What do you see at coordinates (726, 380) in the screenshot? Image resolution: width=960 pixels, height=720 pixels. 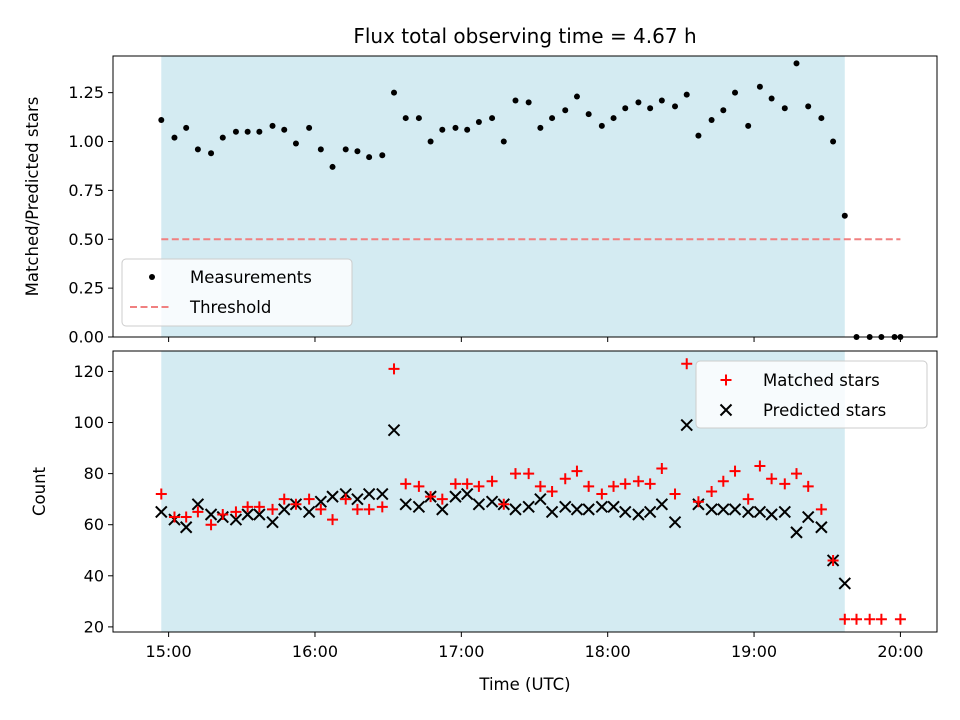 I see `legend-marker-matched` at bounding box center [726, 380].